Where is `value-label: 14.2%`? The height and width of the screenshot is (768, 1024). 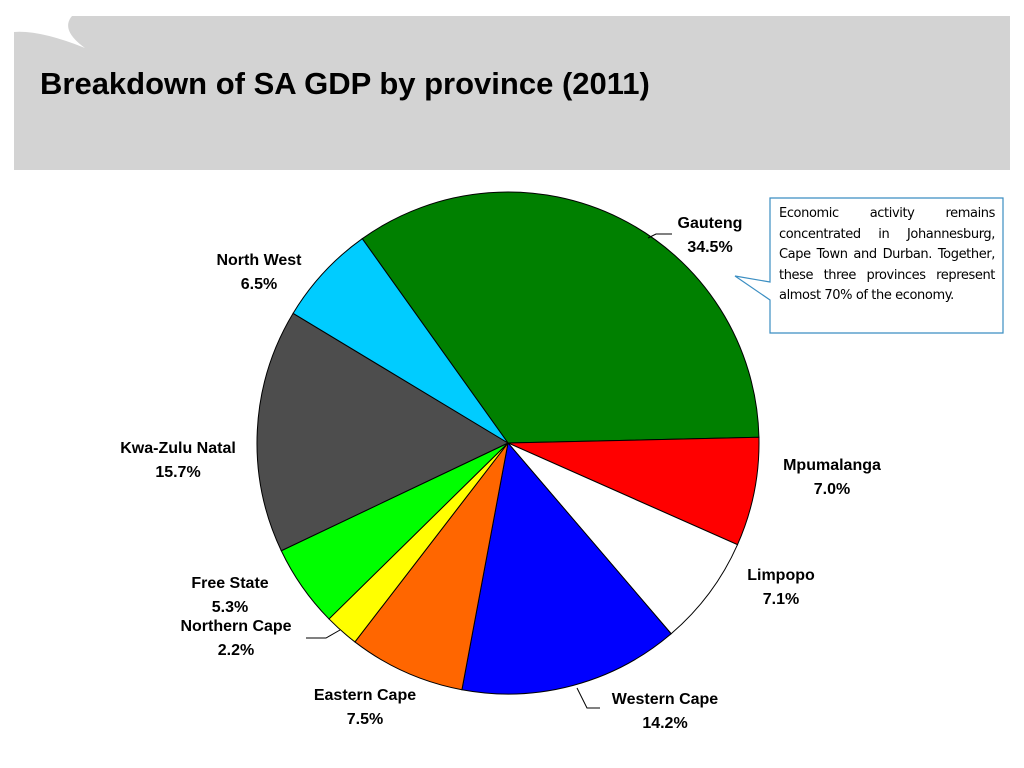 value-label: 14.2% is located at coordinates (664, 723).